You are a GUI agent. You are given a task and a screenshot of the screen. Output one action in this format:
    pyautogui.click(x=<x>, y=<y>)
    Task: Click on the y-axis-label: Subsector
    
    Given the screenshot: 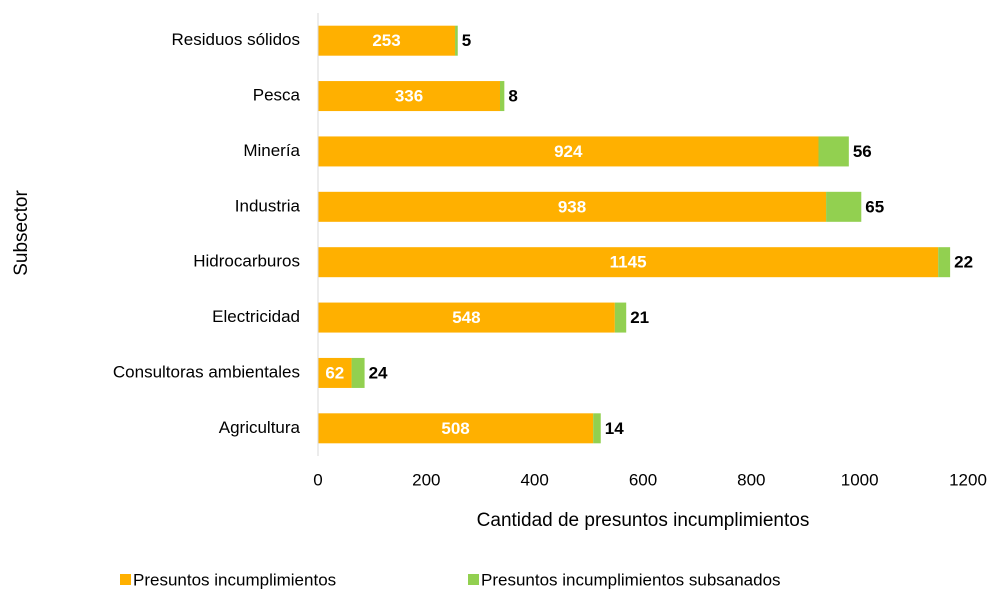 What is the action you would take?
    pyautogui.click(x=21, y=233)
    